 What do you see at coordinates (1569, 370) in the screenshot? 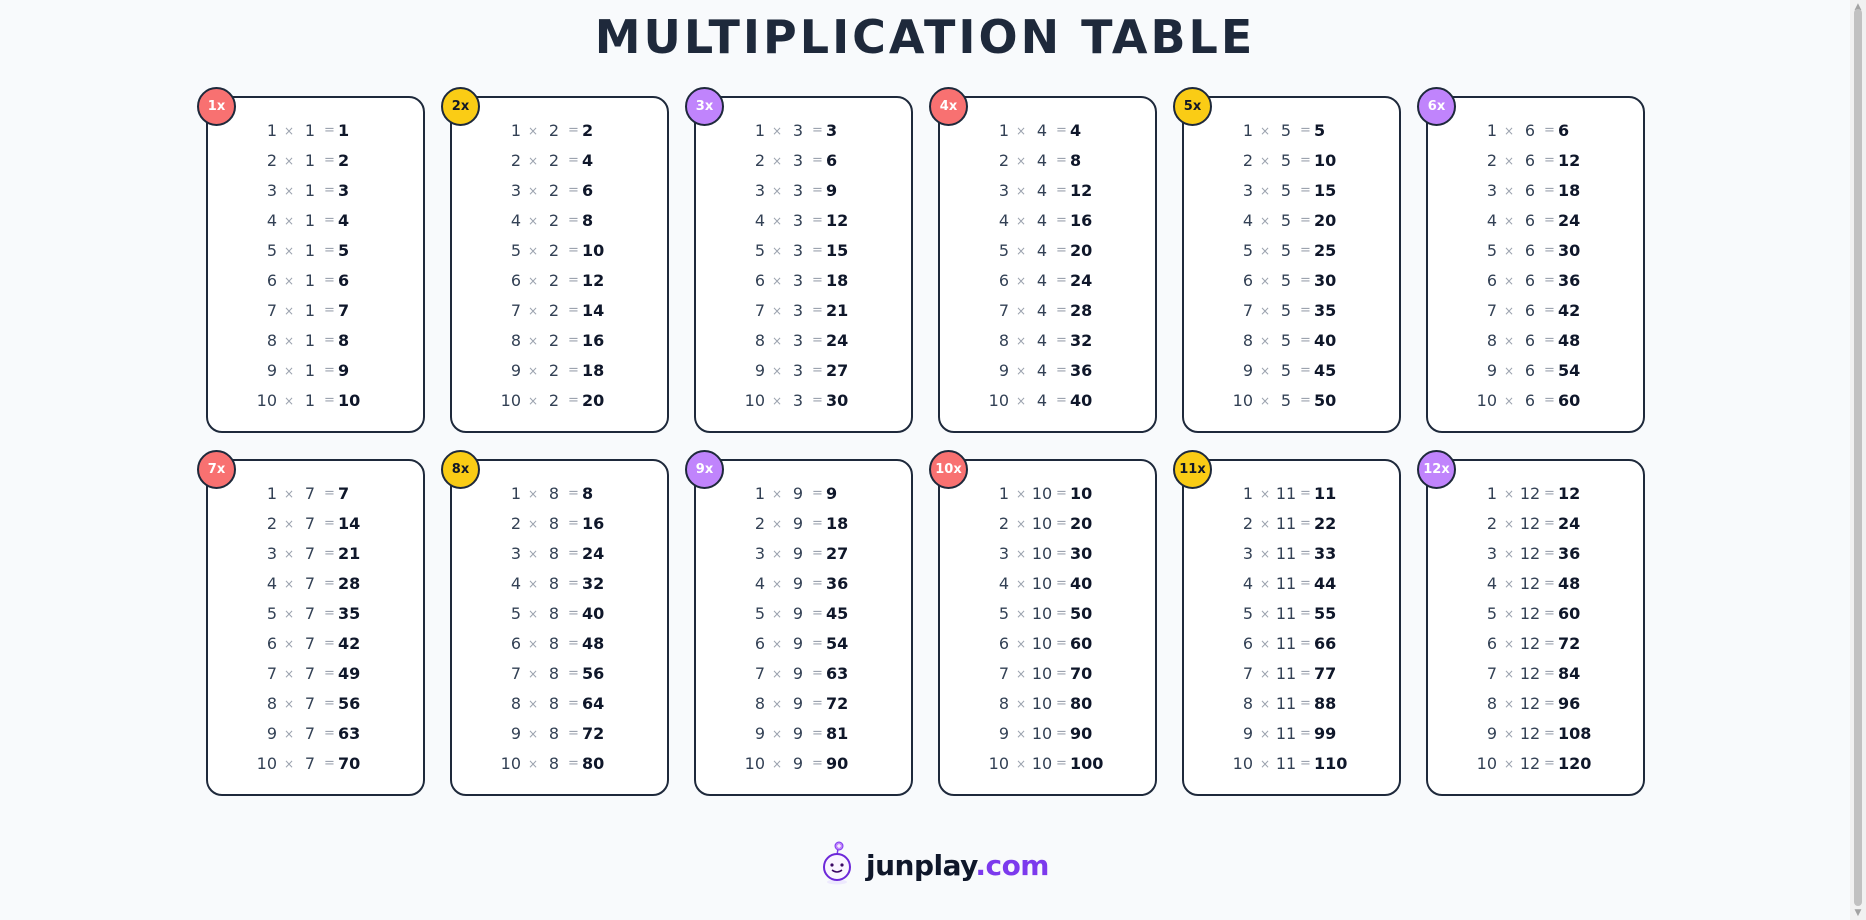
I see `product: 54` at bounding box center [1569, 370].